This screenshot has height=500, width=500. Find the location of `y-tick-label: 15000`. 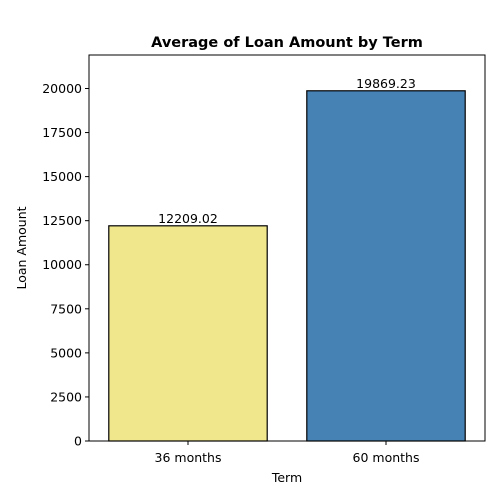

y-tick-label: 15000 is located at coordinates (62, 176).